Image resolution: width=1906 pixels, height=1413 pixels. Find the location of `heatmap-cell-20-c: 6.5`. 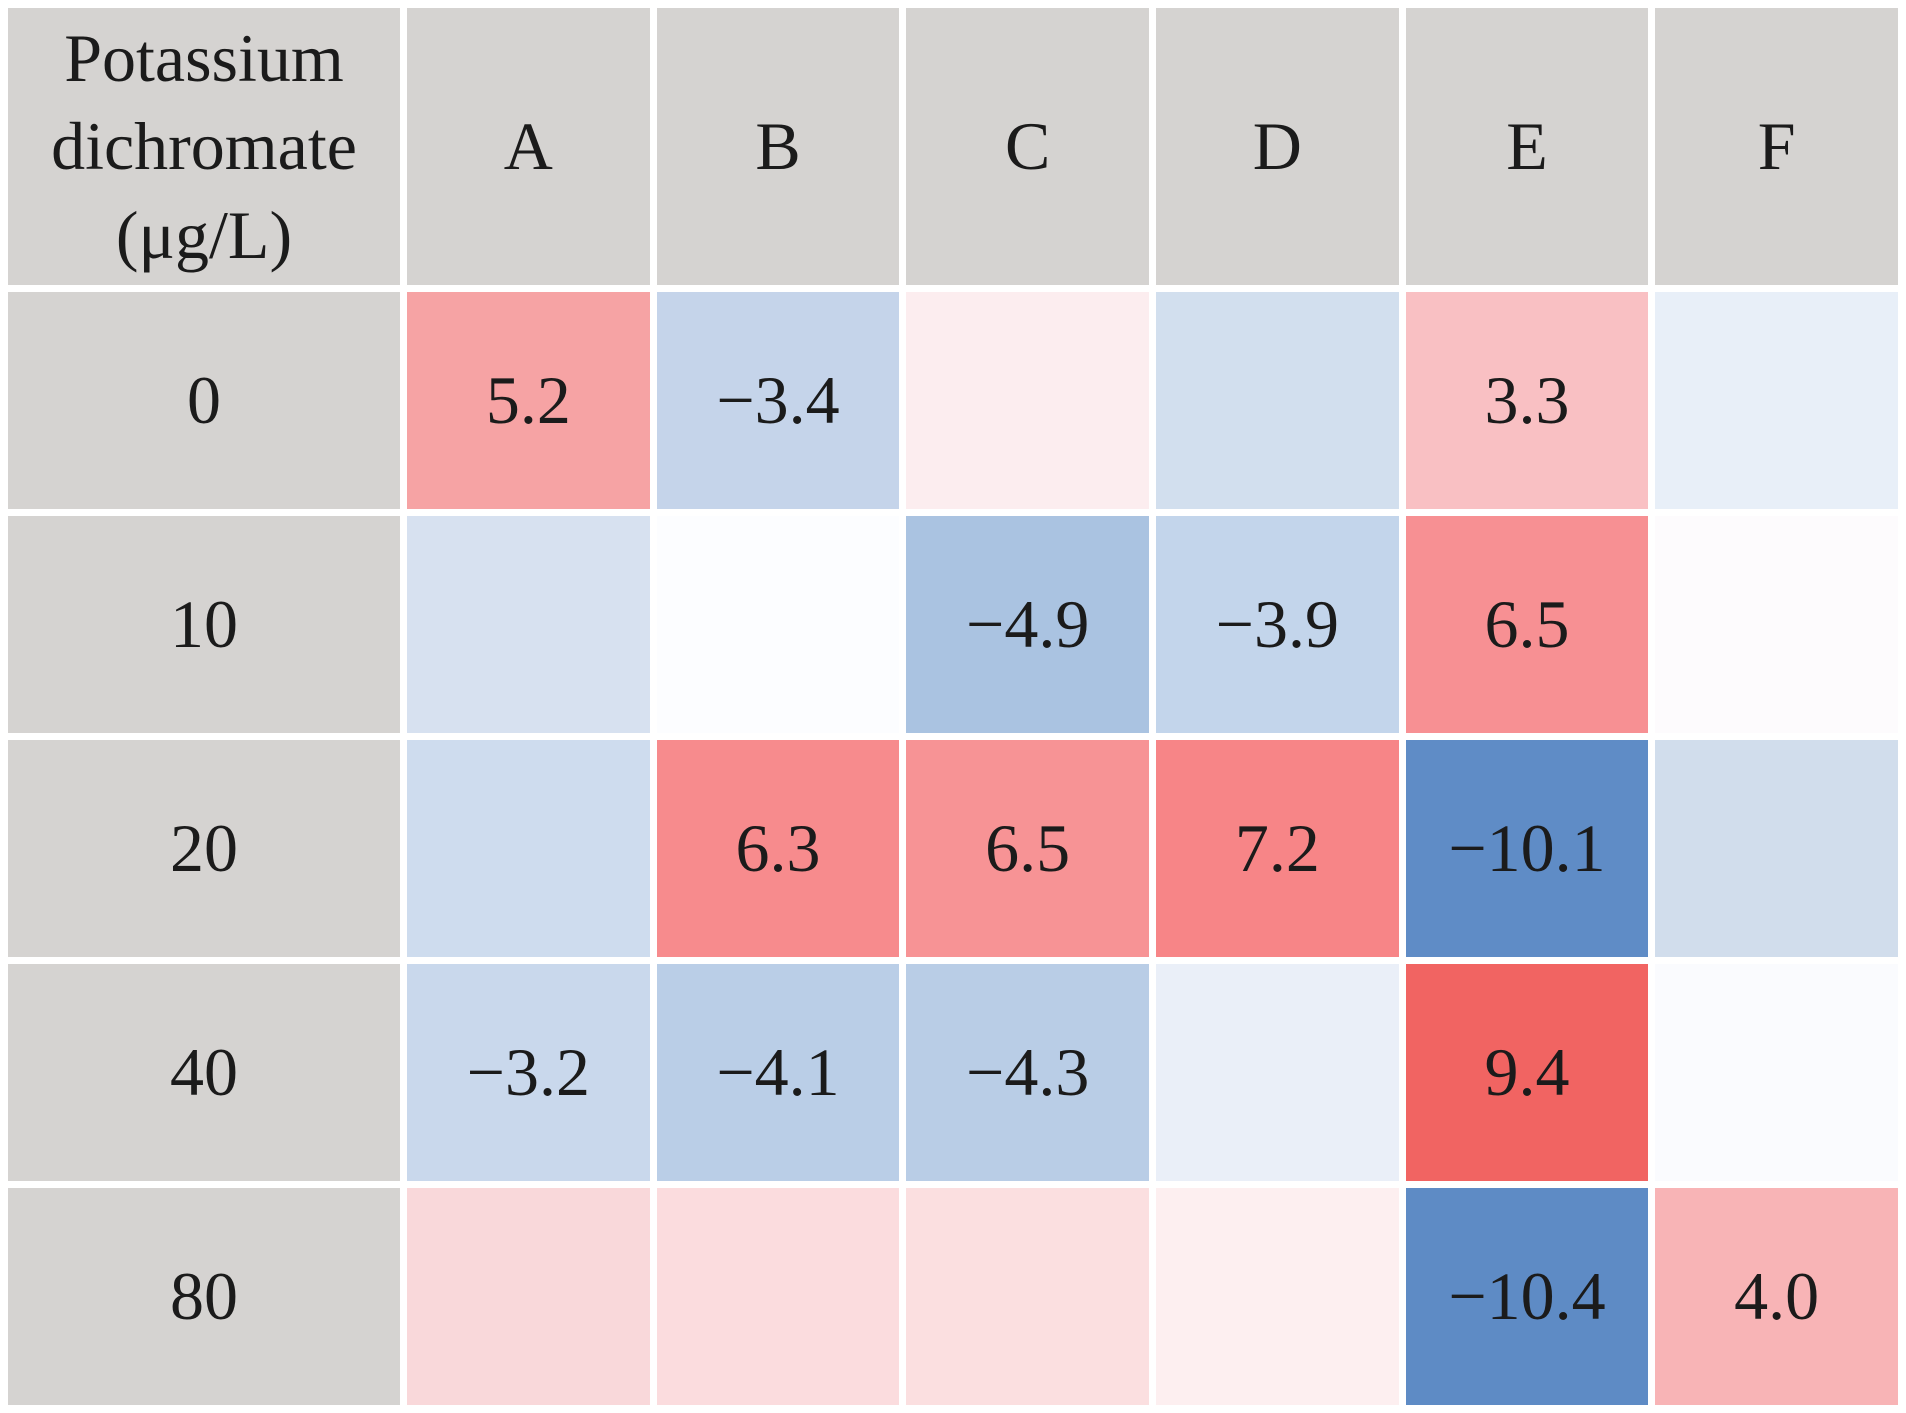

heatmap-cell-20-c: 6.5 is located at coordinates (1027, 848).